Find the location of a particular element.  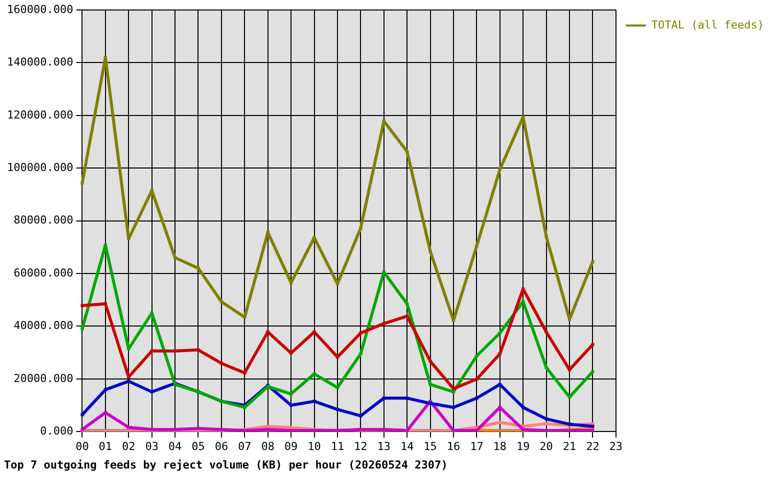

x-tick-label: 14 is located at coordinates (407, 447).